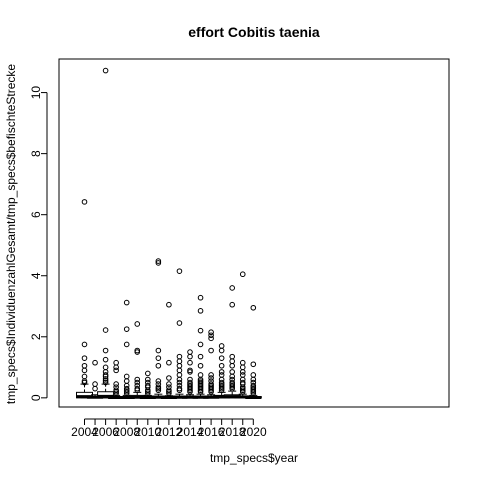  What do you see at coordinates (254, 32) in the screenshot?
I see `chart-title: effort Cobitis taenia` at bounding box center [254, 32].